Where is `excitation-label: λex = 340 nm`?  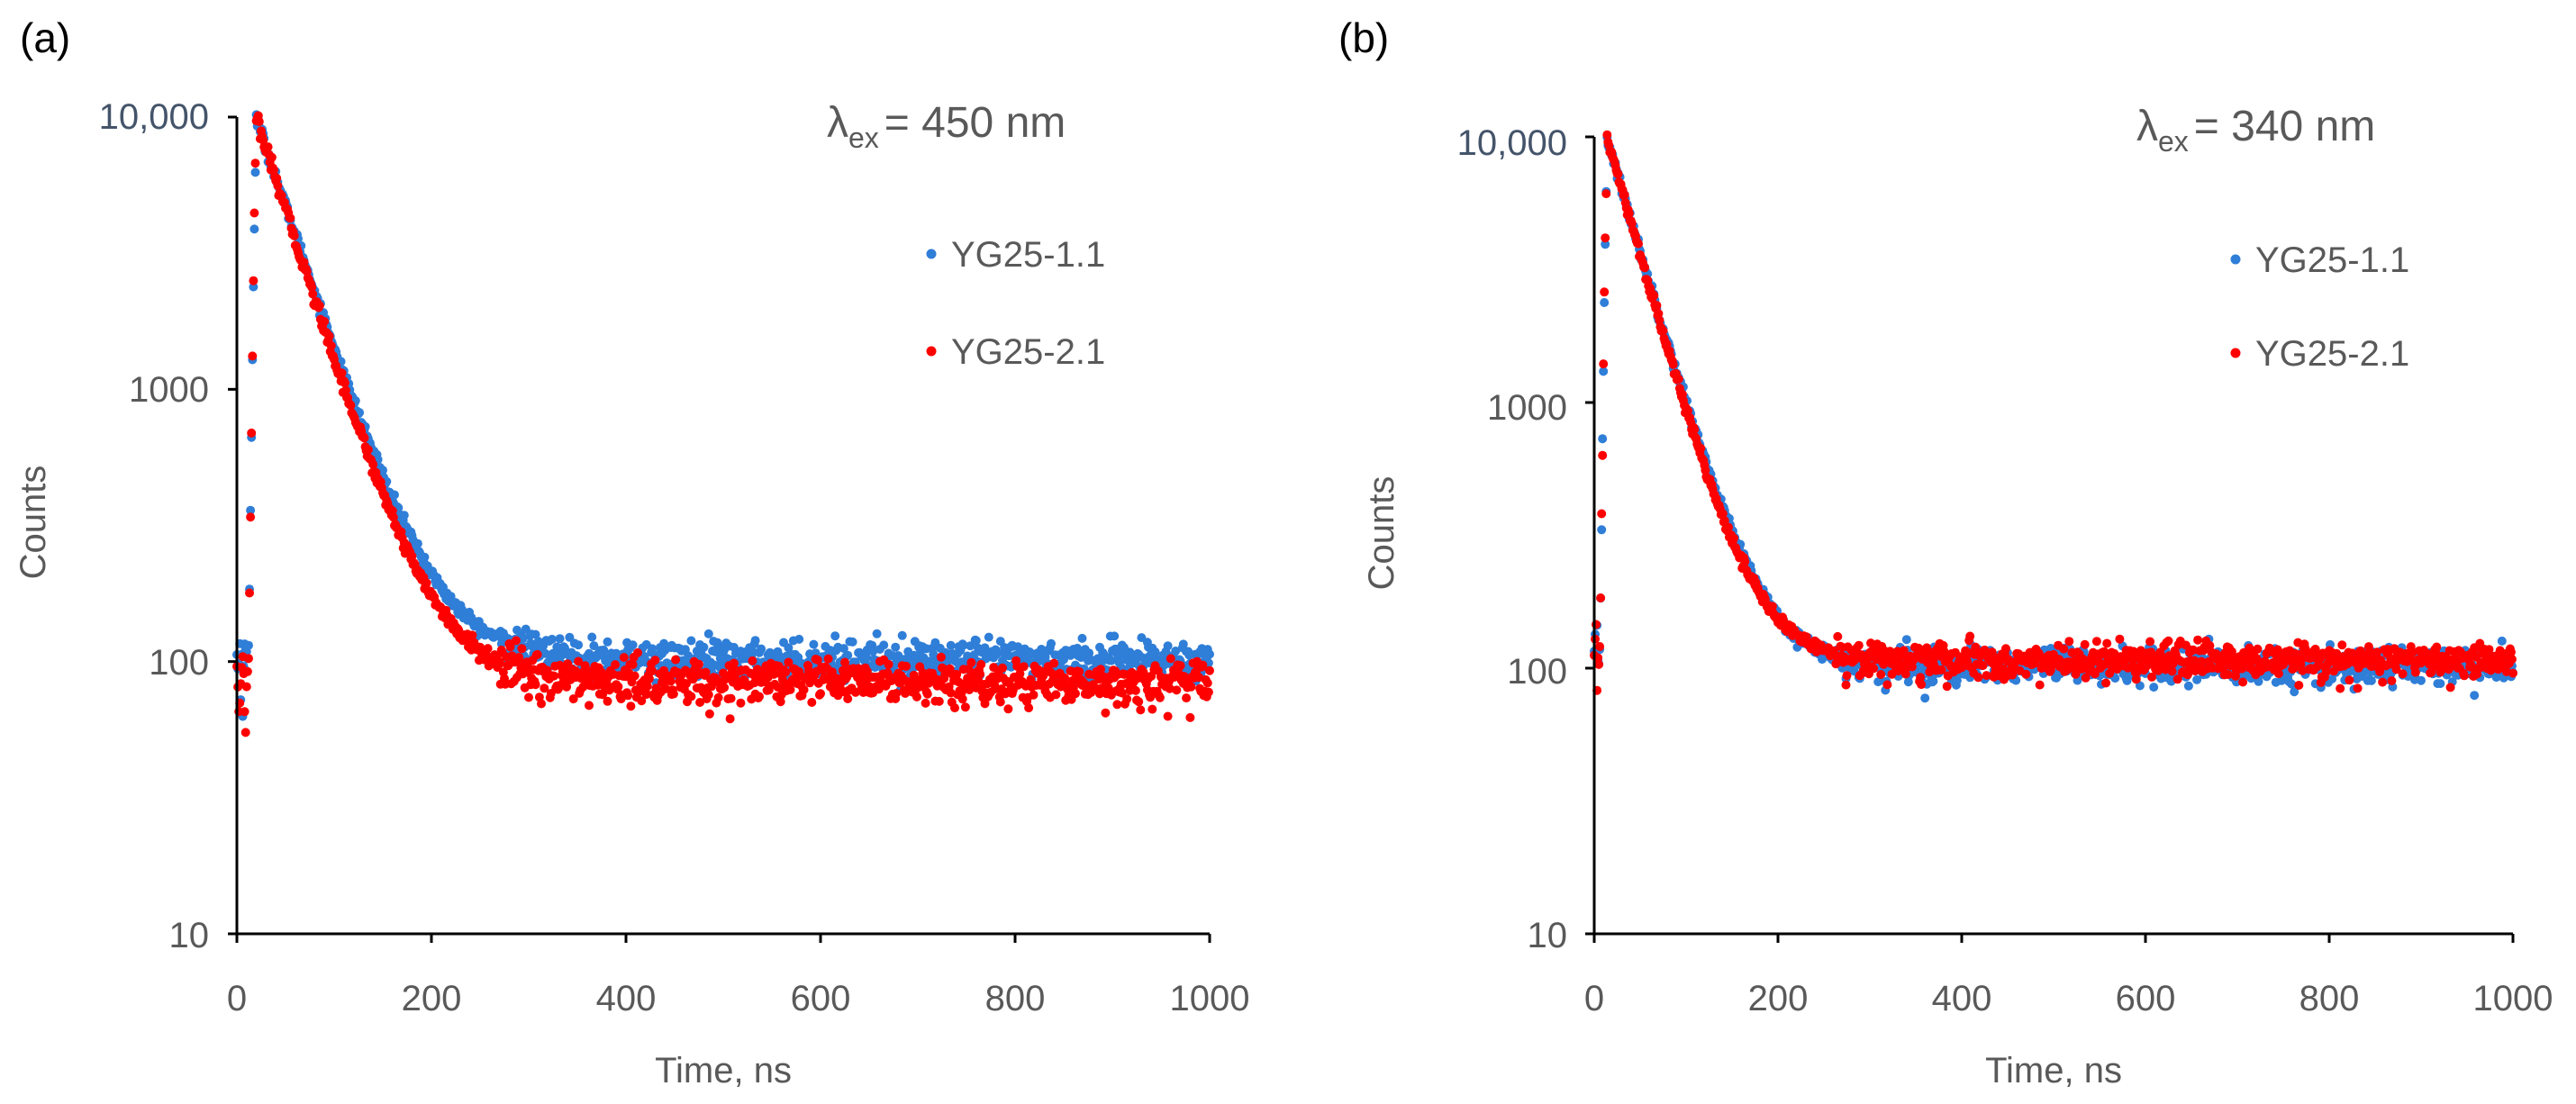
excitation-label: λex = 340 nm is located at coordinates (2255, 130).